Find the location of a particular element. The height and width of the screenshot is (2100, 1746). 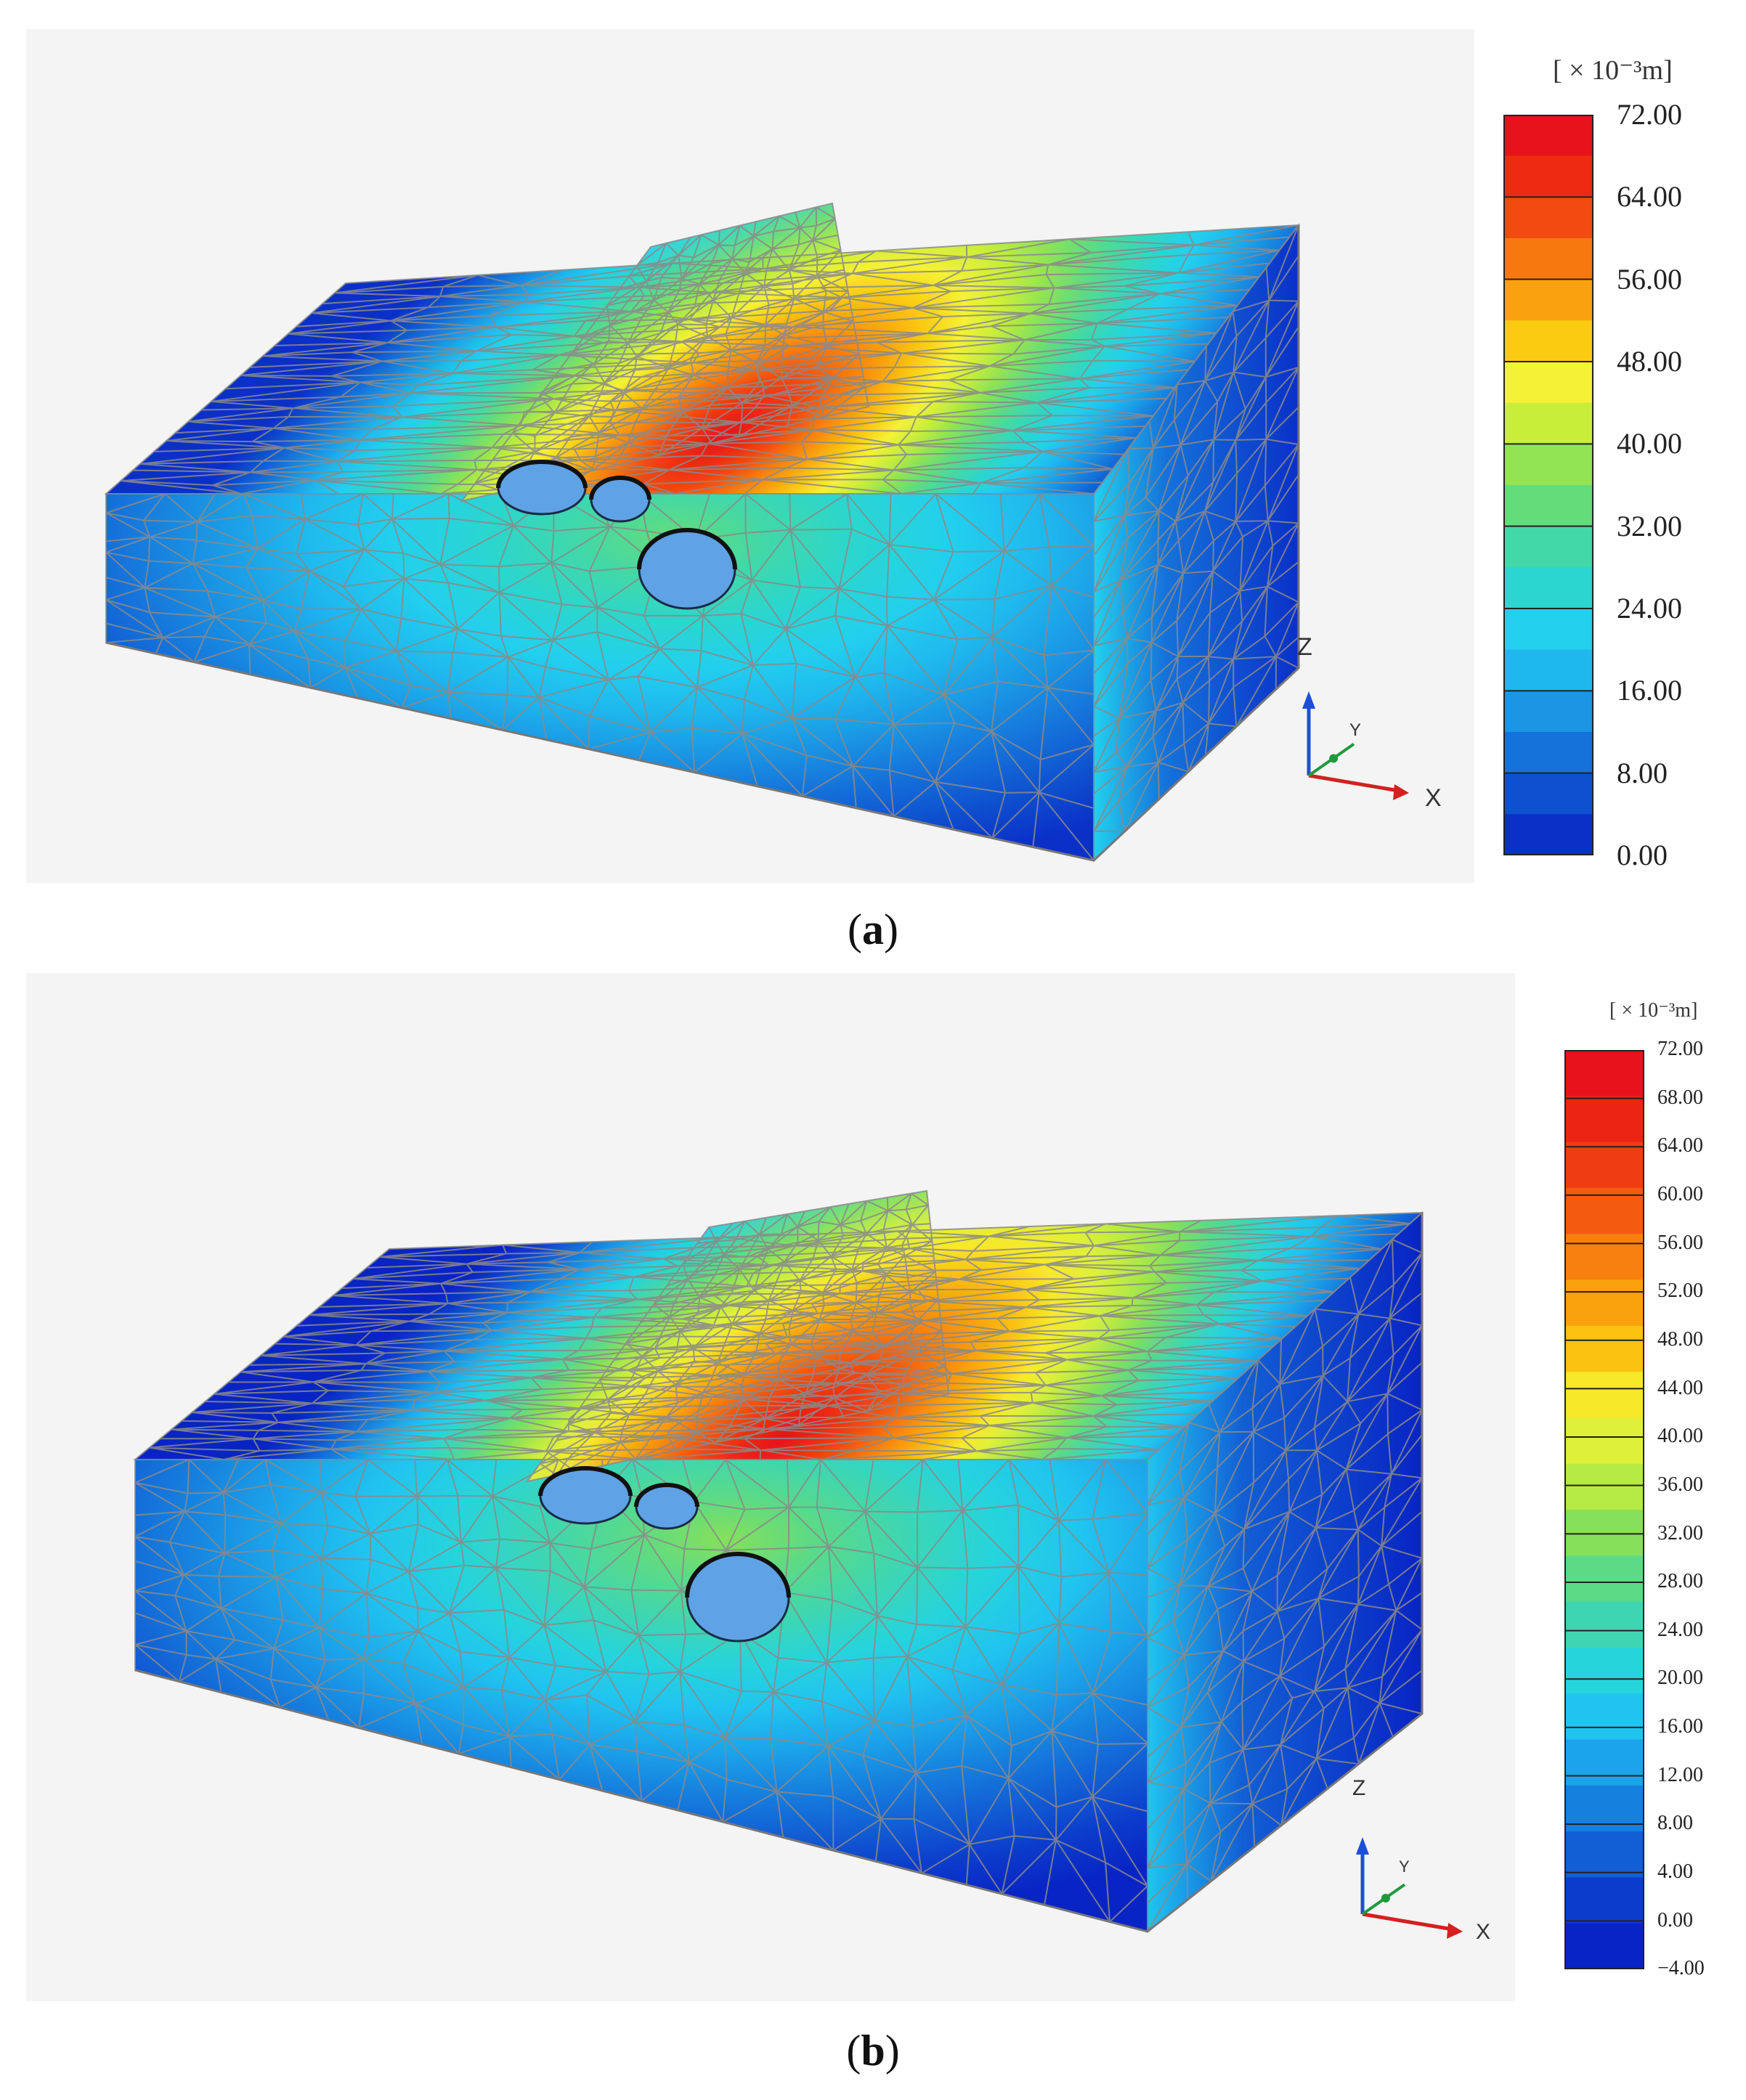

legend-tick-label: 44.00 is located at coordinates (1680, 1387).